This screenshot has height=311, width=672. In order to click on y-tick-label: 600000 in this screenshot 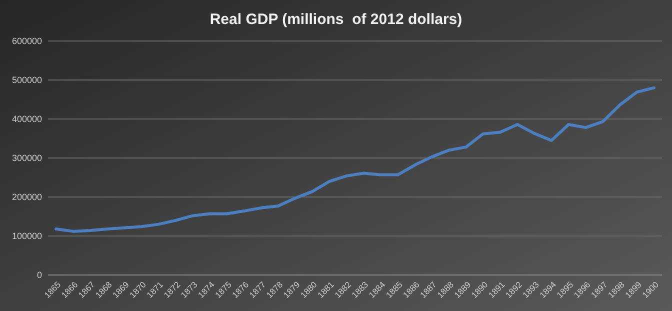, I will do `click(27, 41)`.